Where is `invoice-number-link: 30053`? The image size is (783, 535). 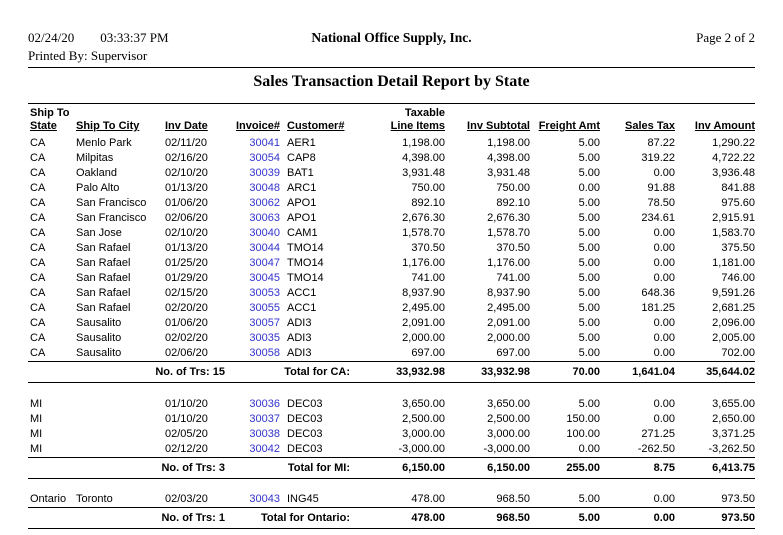
invoice-number-link: 30053 is located at coordinates (264, 293).